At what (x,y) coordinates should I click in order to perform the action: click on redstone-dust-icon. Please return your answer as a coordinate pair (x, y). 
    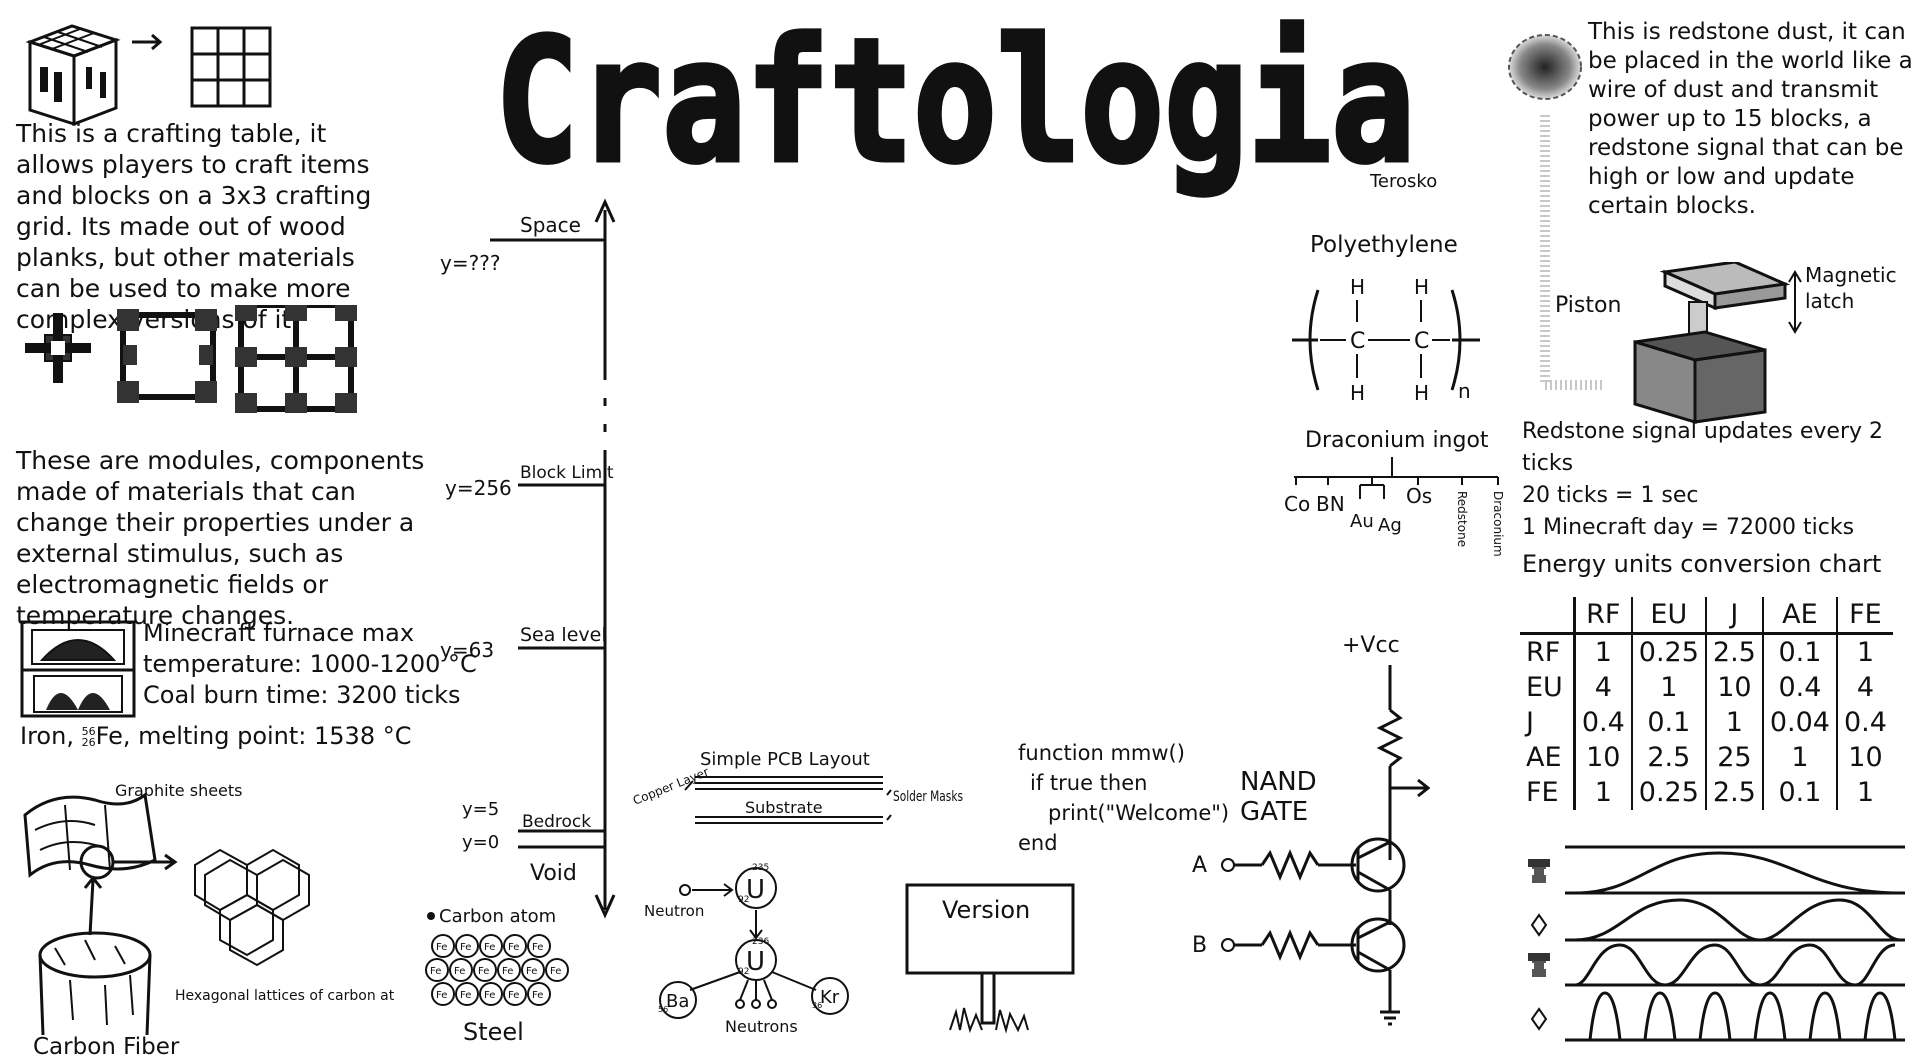
    Looking at the image, I should click on (1556, 212).